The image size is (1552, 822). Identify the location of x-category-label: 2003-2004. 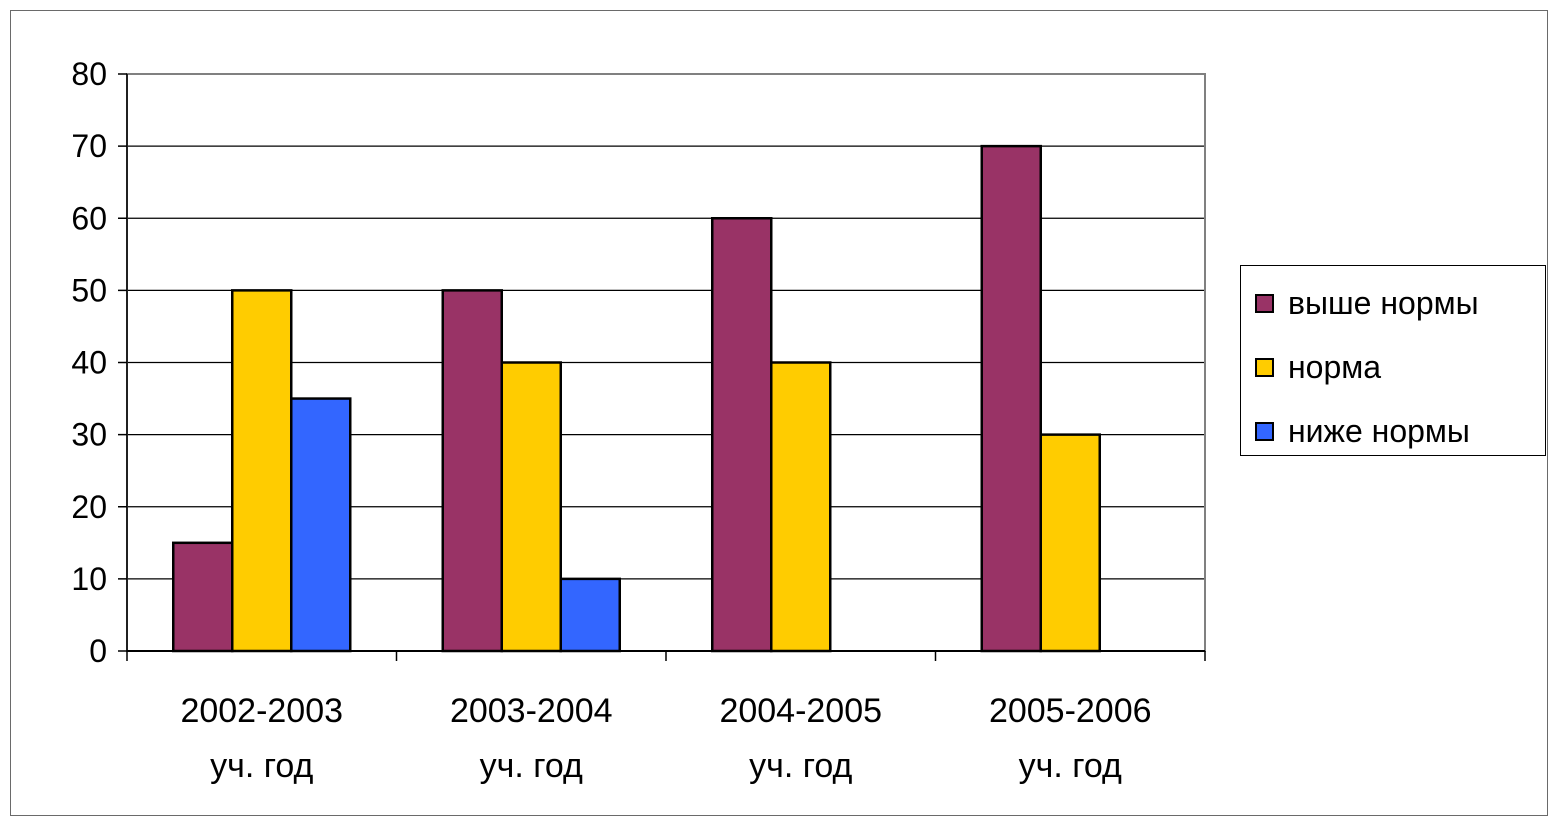
(531, 711).